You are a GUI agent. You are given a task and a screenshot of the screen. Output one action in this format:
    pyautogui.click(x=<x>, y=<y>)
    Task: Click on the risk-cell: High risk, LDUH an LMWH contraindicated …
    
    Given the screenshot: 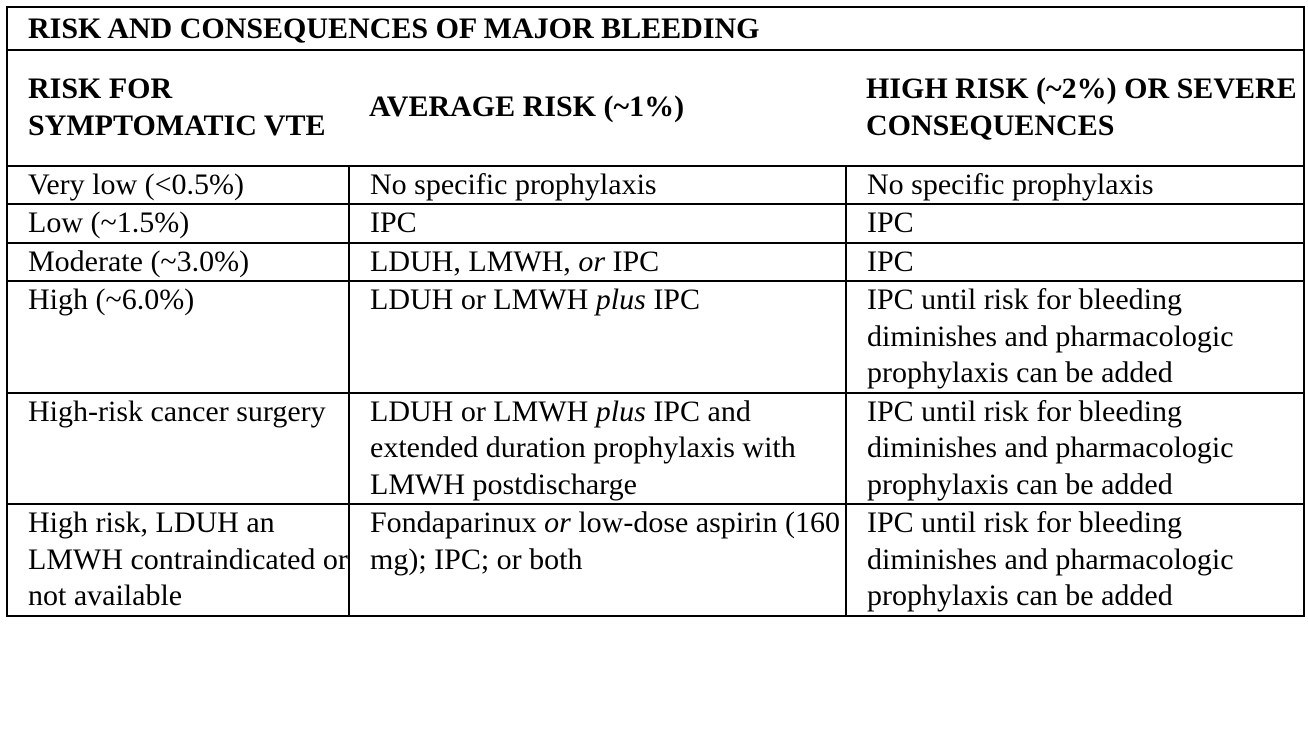 What is the action you would take?
    pyautogui.click(x=178, y=560)
    